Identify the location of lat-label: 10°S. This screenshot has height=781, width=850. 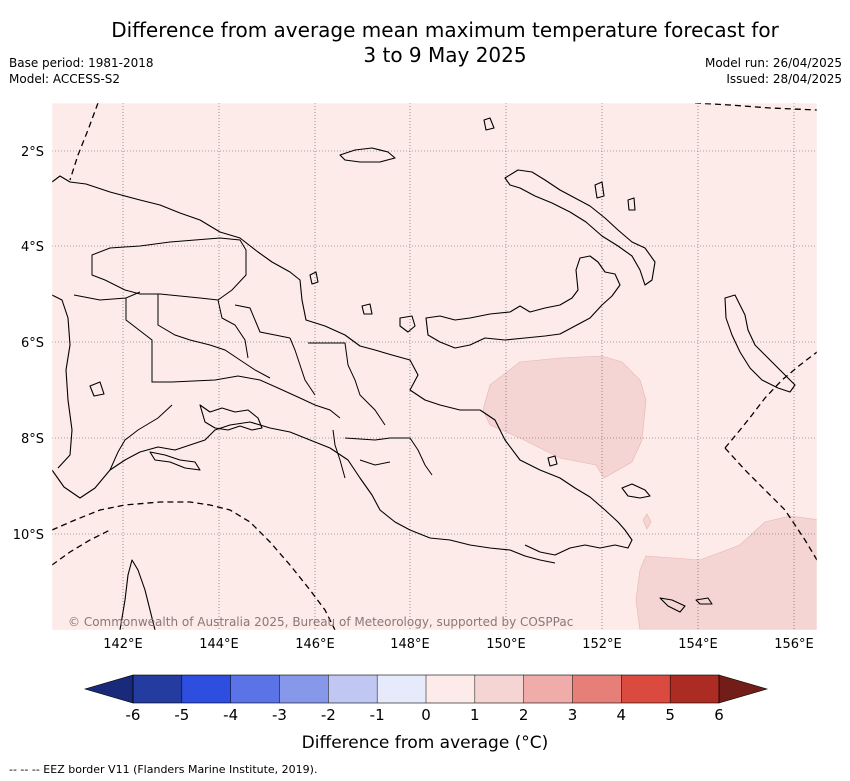
(28, 535).